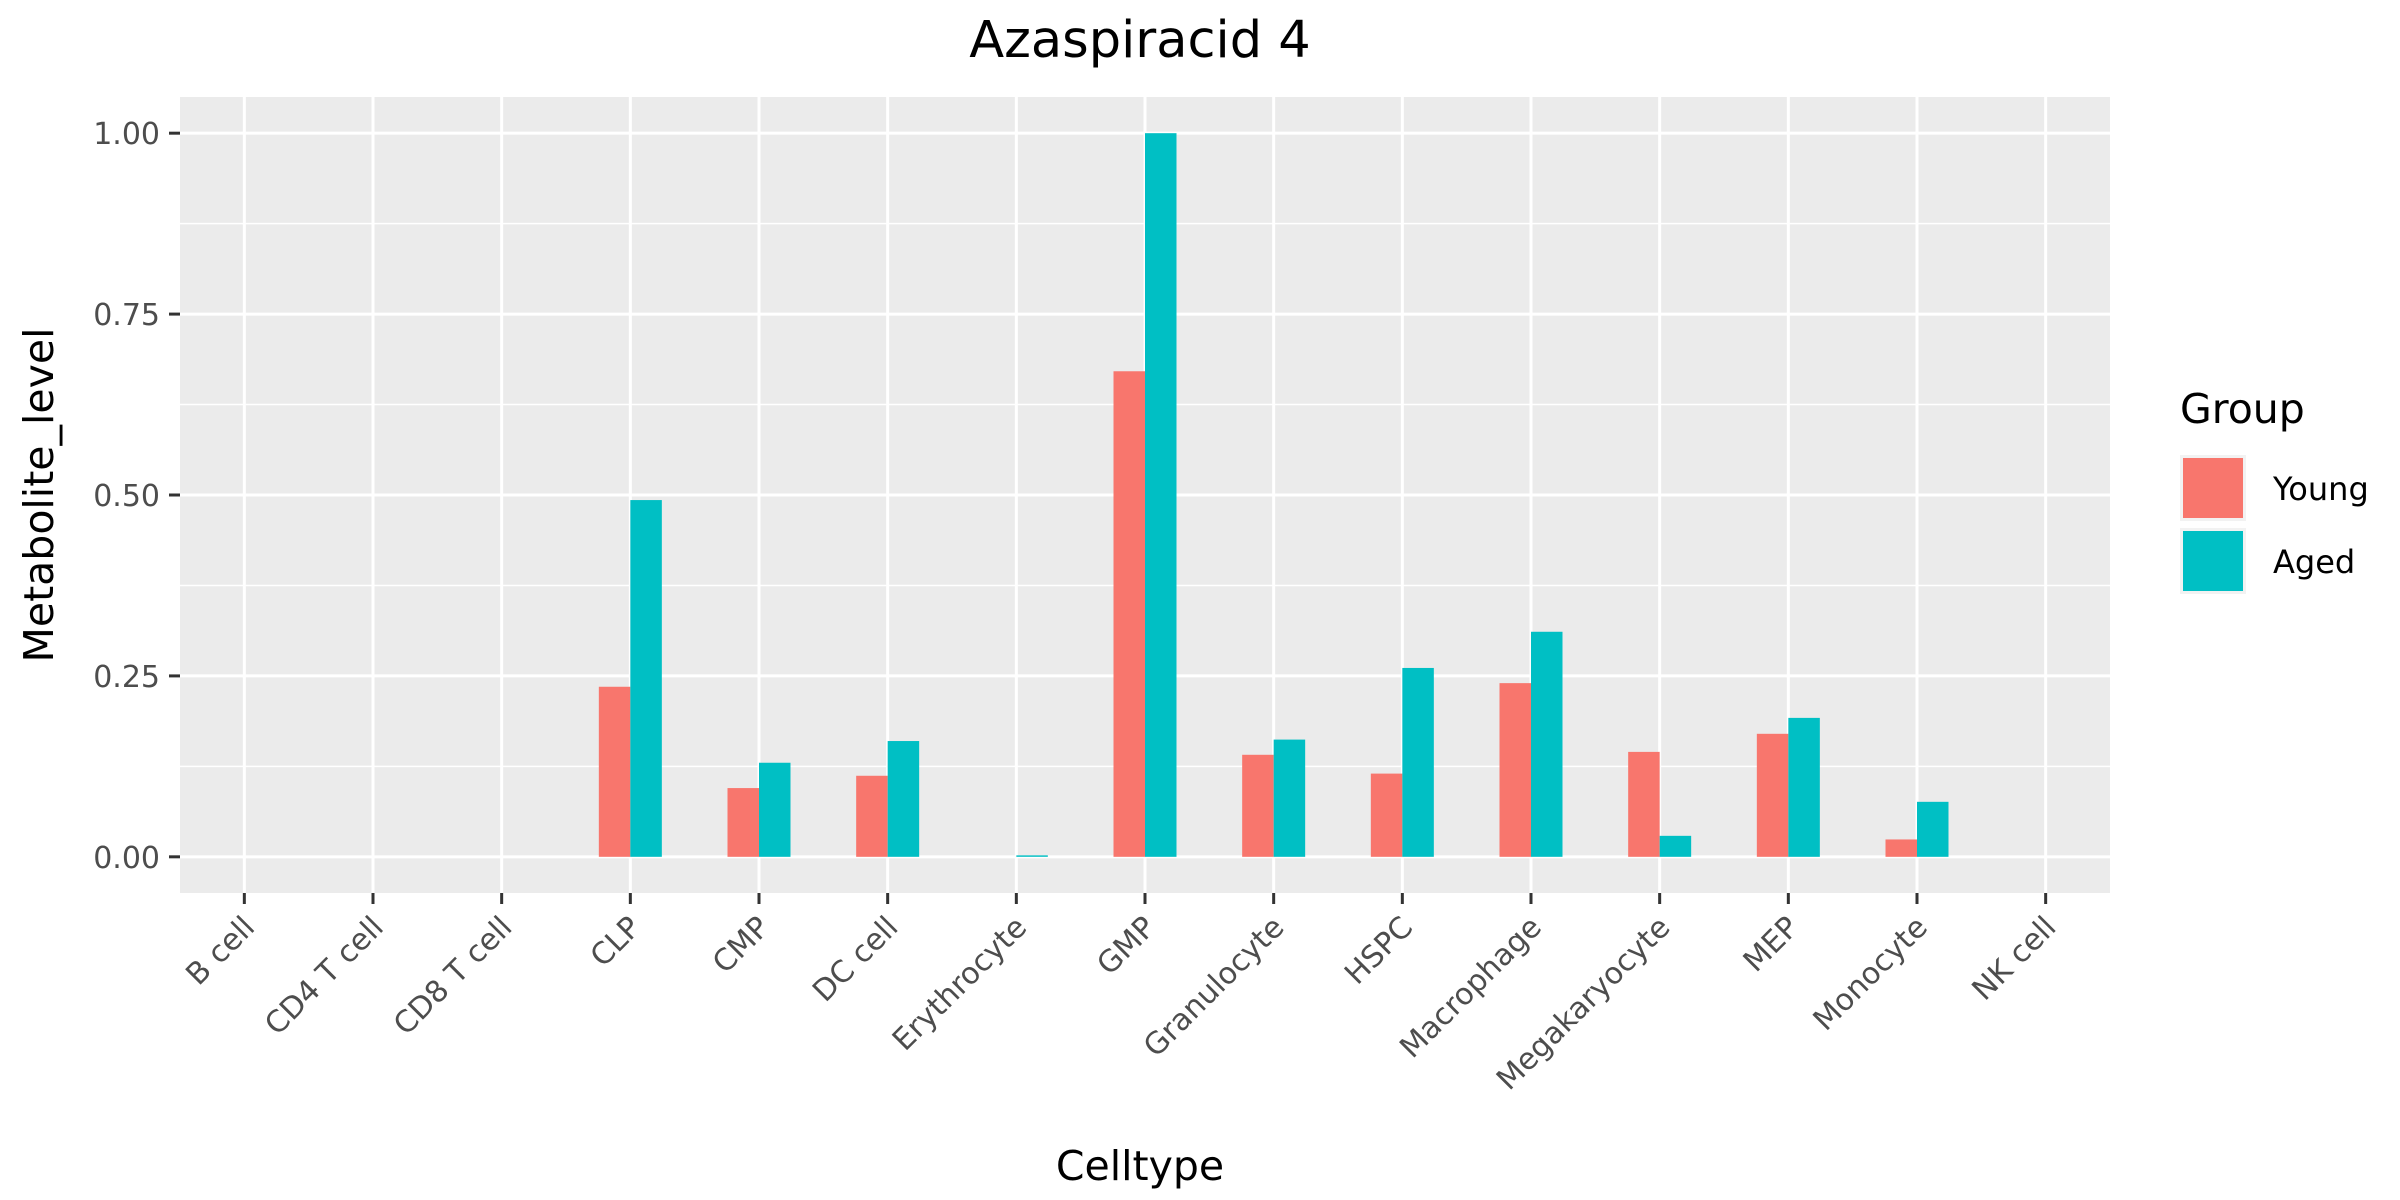 The image size is (2400, 1200). What do you see at coordinates (775, 809) in the screenshot?
I see `bar-aged-cmp` at bounding box center [775, 809].